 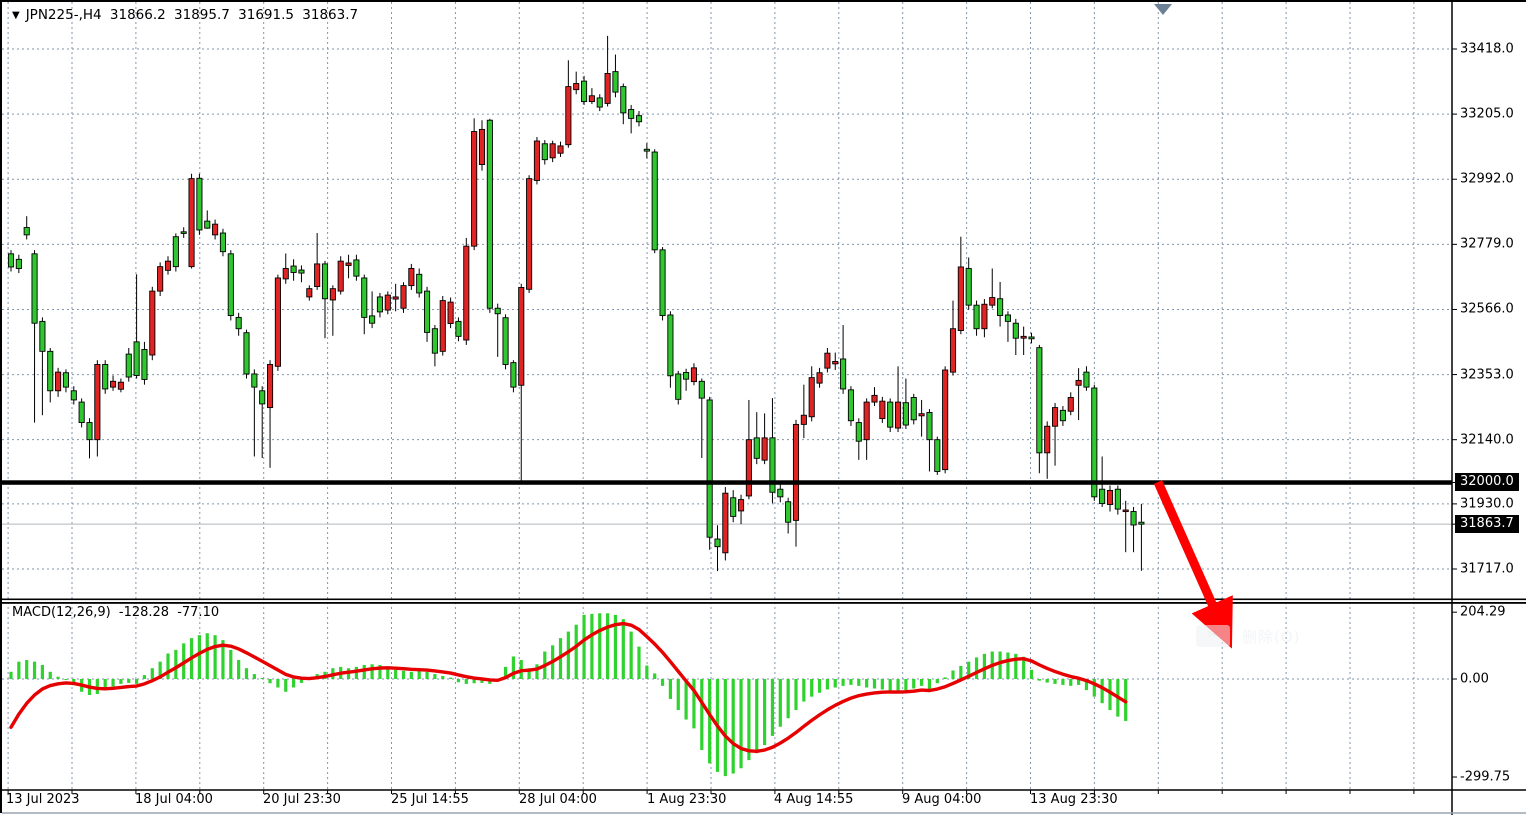 What do you see at coordinates (137, 15) in the screenshot?
I see `quote-open: 31866.2` at bounding box center [137, 15].